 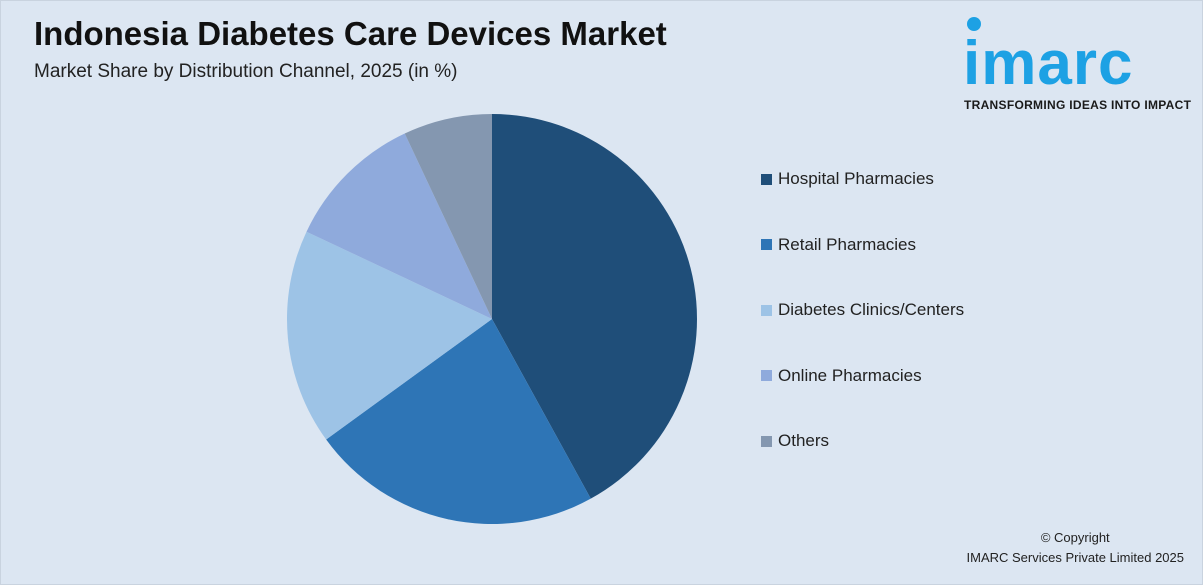 What do you see at coordinates (1075, 537) in the screenshot?
I see `copyright-line-1: © Copyright` at bounding box center [1075, 537].